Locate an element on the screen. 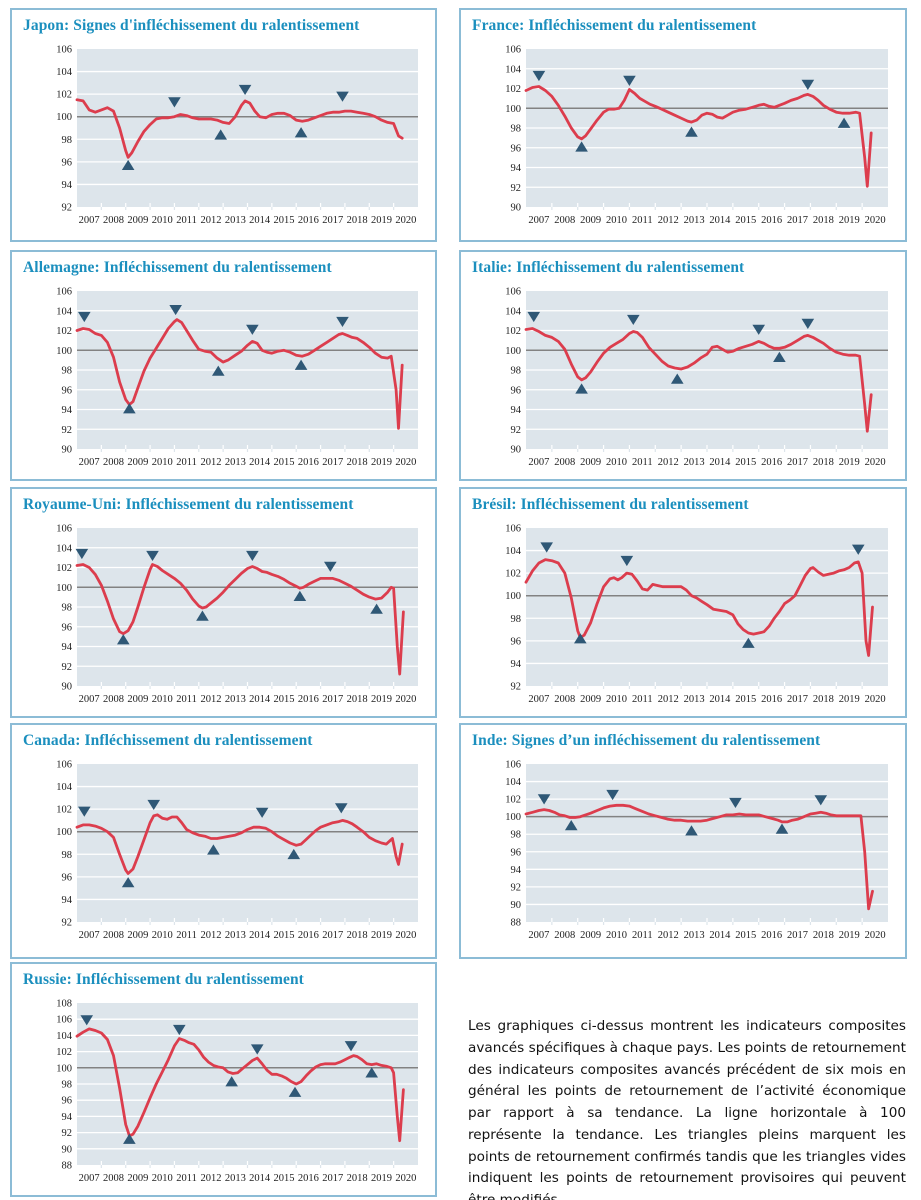 The height and width of the screenshot is (1200, 921). y-axis-label: 98 is located at coordinates (516, 619).